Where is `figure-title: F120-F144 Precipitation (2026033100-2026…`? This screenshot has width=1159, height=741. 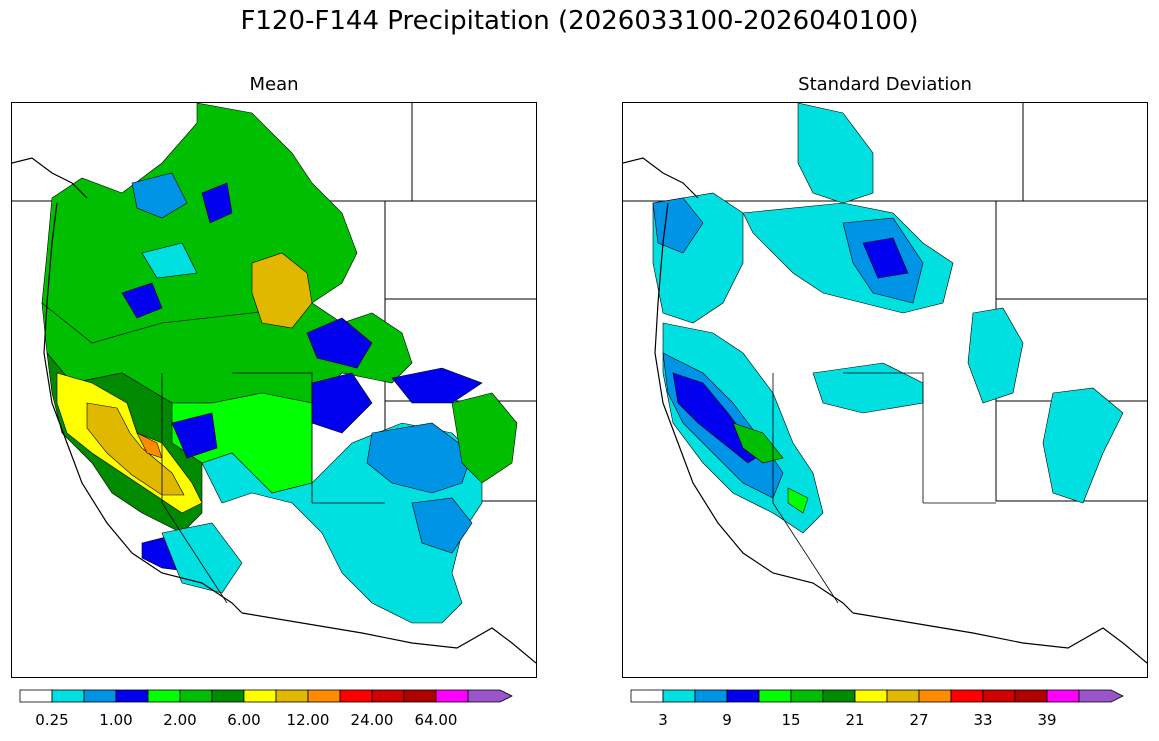
figure-title: F120-F144 Precipitation (2026033100-2026… is located at coordinates (579, 21).